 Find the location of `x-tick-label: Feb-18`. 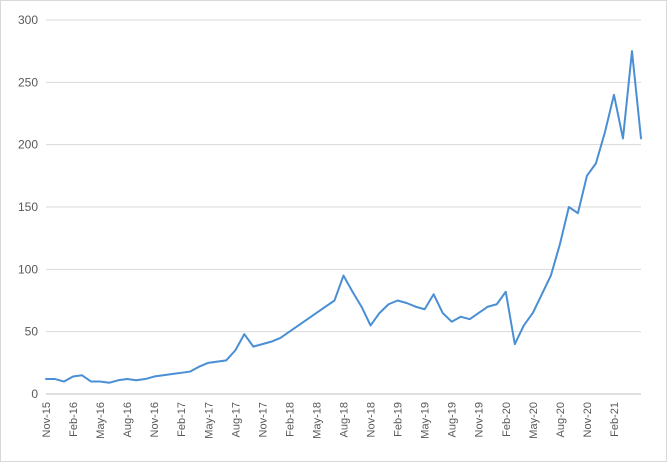

x-tick-label: Feb-18 is located at coordinates (290, 419).